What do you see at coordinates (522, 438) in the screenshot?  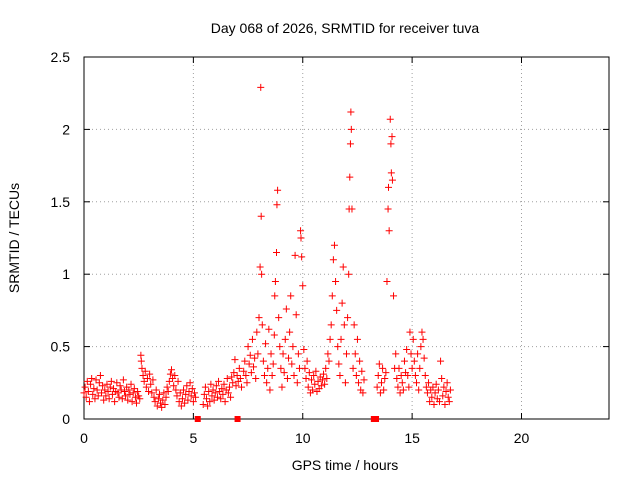 I see `x-tick-label: 20` at bounding box center [522, 438].